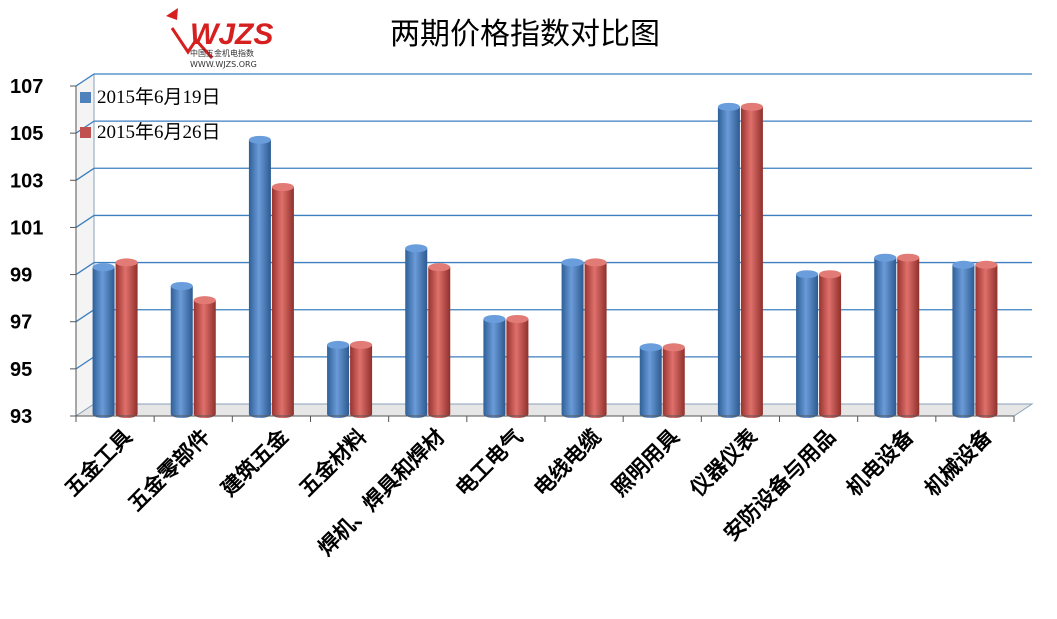 This screenshot has height=619, width=1057. What do you see at coordinates (98, 463) in the screenshot?
I see `x-category-label: 五金工具` at bounding box center [98, 463].